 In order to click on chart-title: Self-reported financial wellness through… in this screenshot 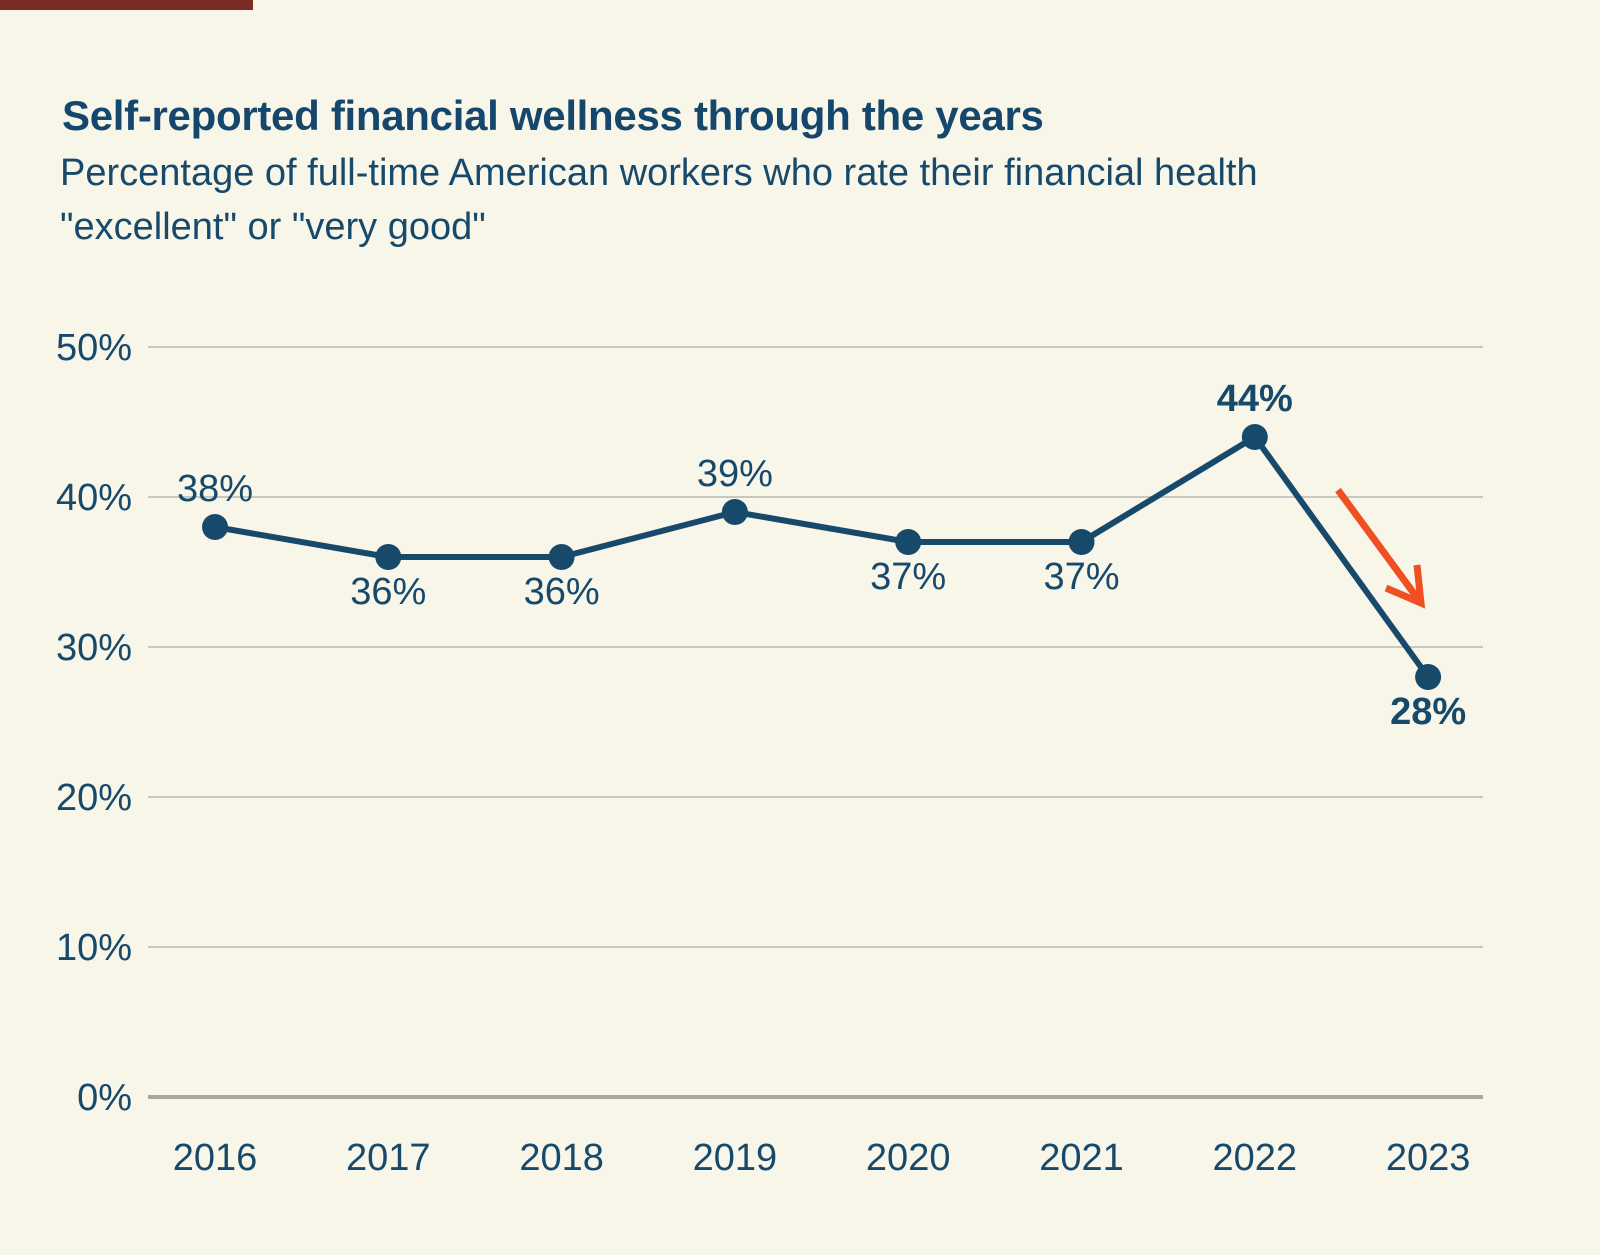, I will do `click(553, 116)`.